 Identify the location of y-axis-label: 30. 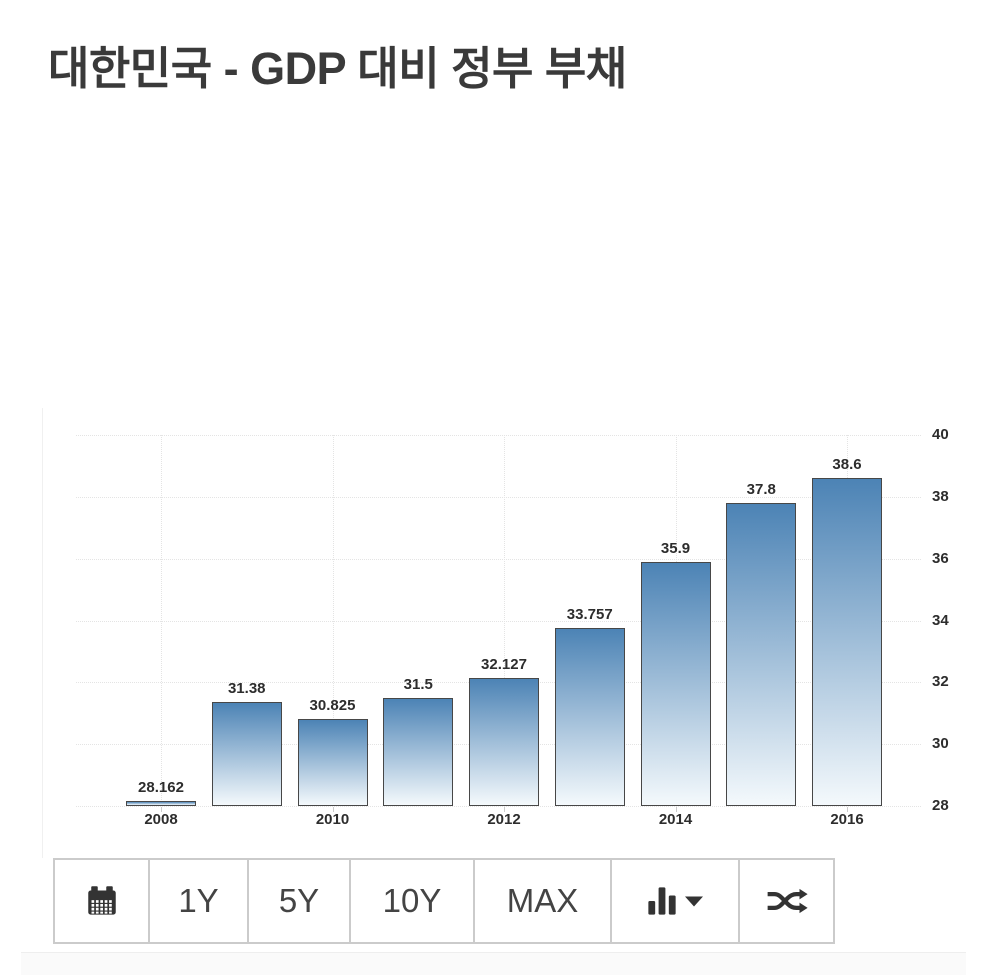
(940, 744).